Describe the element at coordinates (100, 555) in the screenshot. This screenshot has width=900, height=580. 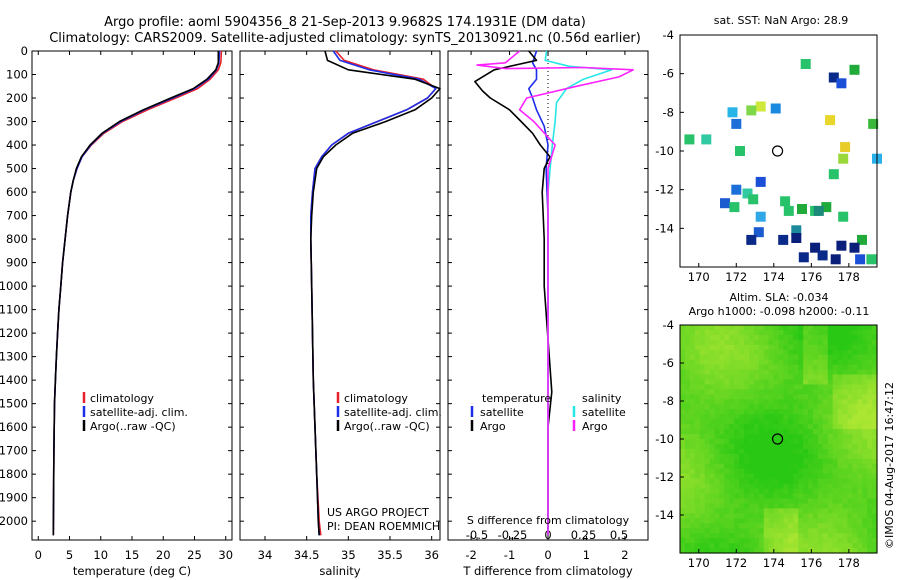
I see `x-tick-label: 10` at that location.